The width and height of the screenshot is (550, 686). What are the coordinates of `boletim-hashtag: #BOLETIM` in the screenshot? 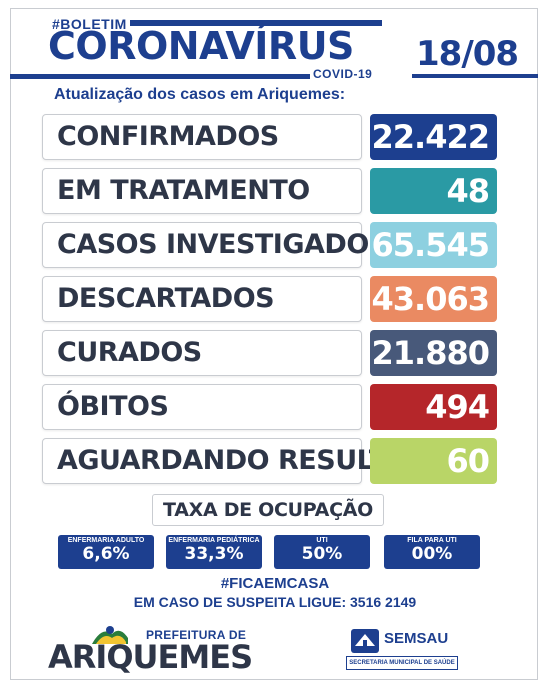 It's located at (89, 24).